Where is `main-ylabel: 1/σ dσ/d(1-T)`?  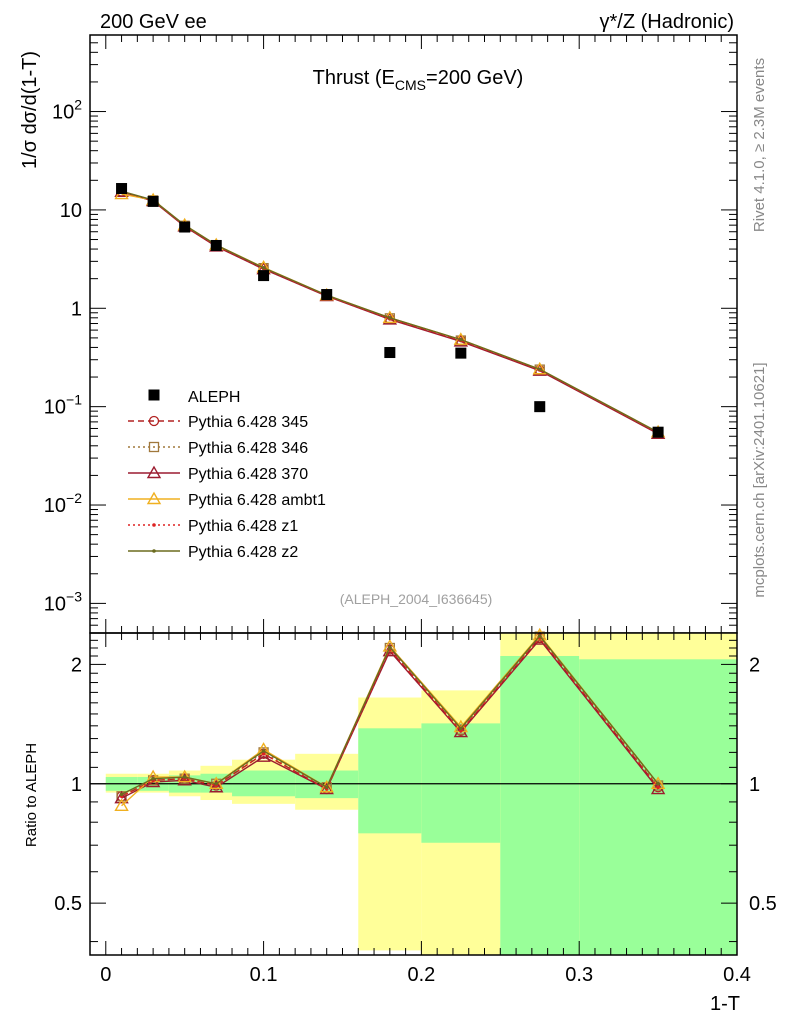
main-ylabel: 1/σ dσ/d(1-T) is located at coordinates (30, 110).